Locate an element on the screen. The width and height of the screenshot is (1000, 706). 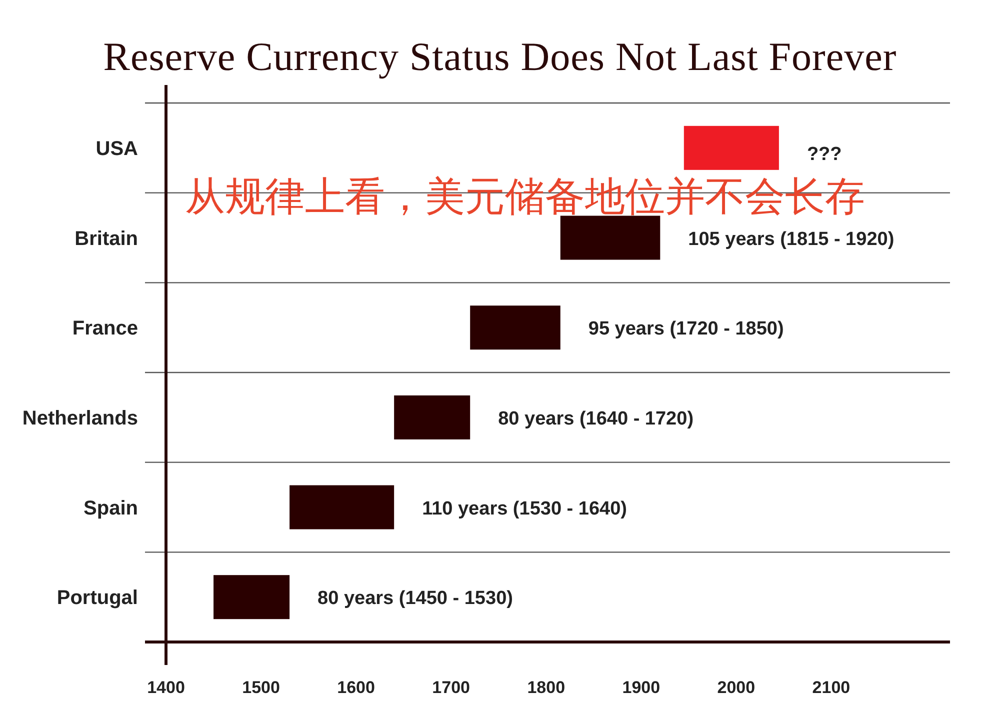
x-tick-label: 1400 is located at coordinates (166, 687).